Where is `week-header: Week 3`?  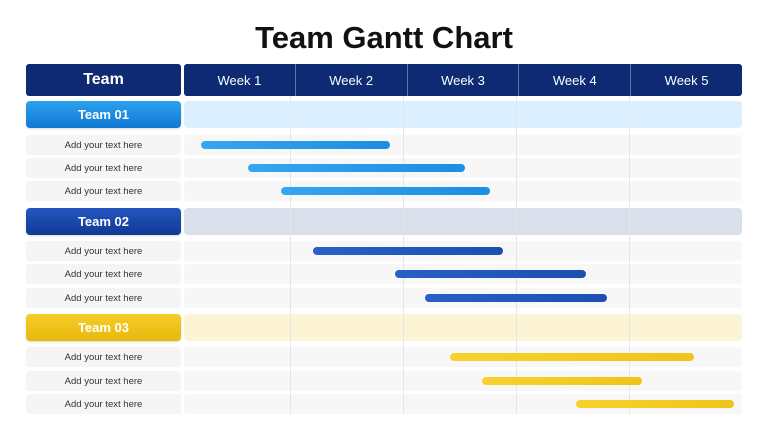 week-header: Week 3 is located at coordinates (462, 80).